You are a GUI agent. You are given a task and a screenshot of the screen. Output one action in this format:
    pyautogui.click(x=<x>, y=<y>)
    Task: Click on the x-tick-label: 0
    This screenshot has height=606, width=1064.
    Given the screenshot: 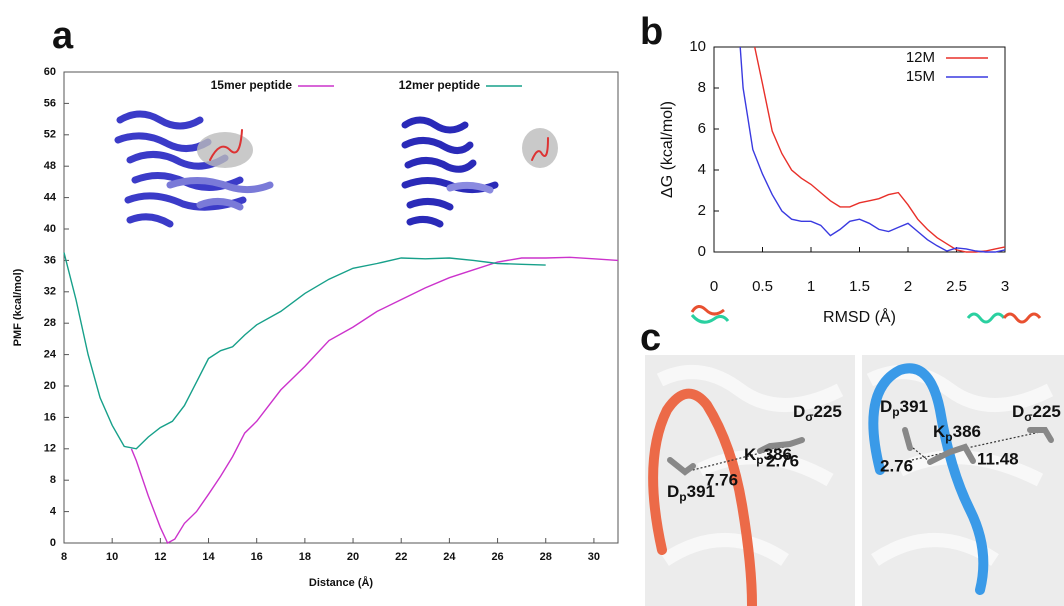 What is the action you would take?
    pyautogui.click(x=714, y=286)
    